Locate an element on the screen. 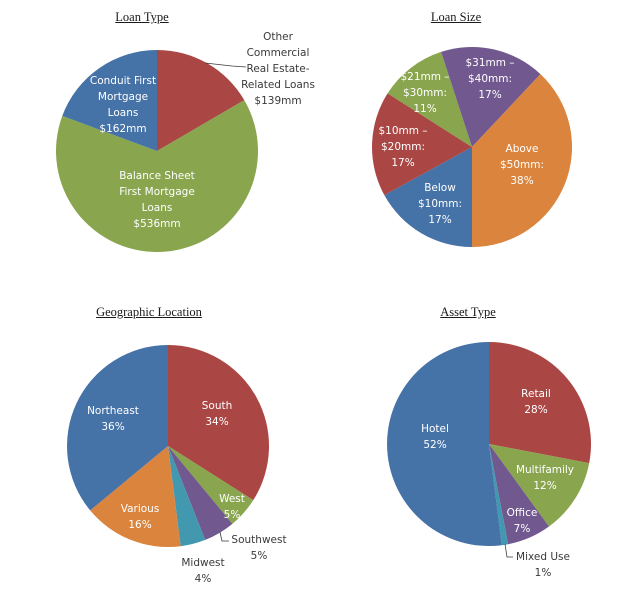 This screenshot has width=639, height=591. data-label-line: Mixed Use is located at coordinates (543, 557).